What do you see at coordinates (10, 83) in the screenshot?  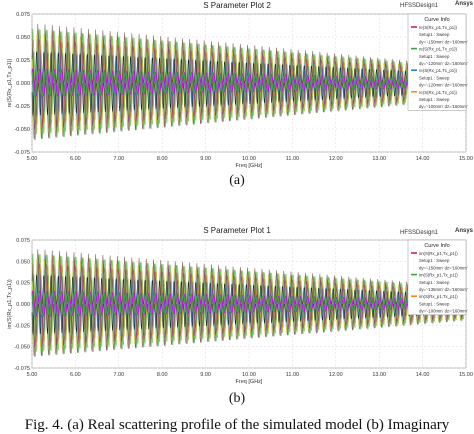 I see `y-axis-label: re(S(Rx_p1,Tx_p1))` at bounding box center [10, 83].